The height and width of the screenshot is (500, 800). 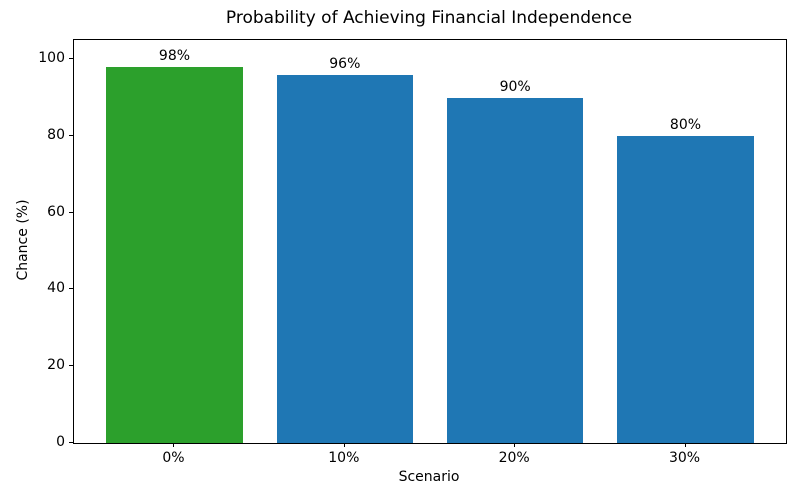 What do you see at coordinates (345, 63) in the screenshot?
I see `bar-value-label: 96%` at bounding box center [345, 63].